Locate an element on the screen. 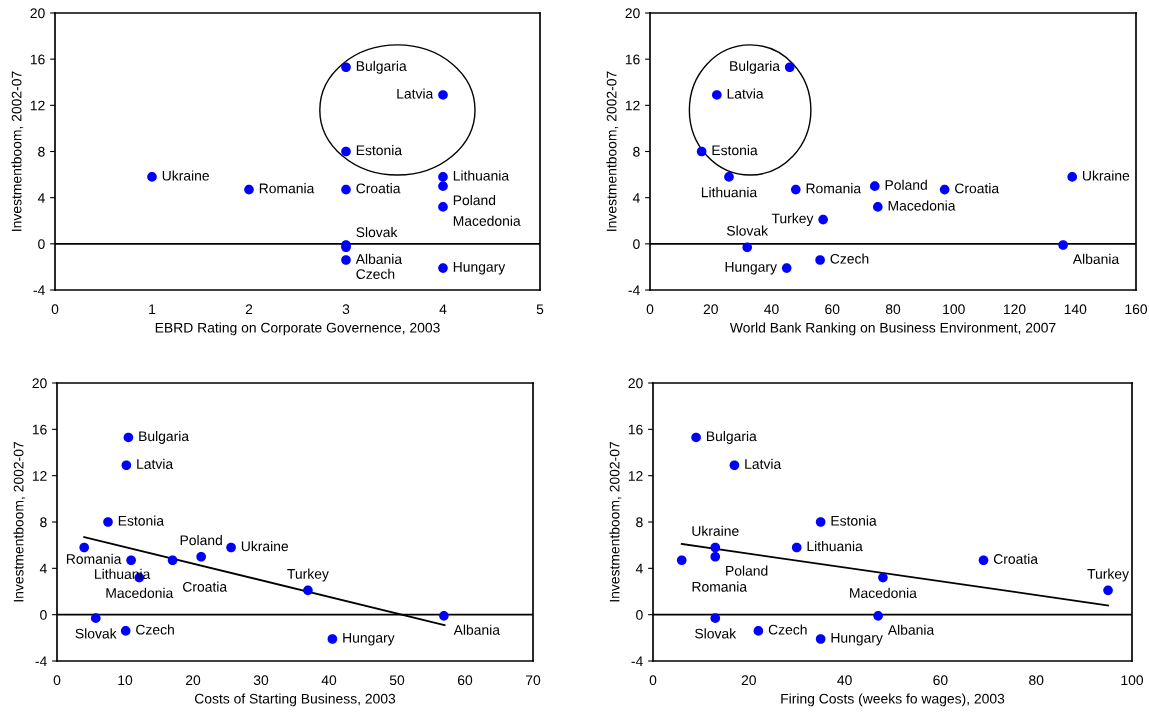 This screenshot has height=721, width=1149. x-tick-label: 0 is located at coordinates (55, 309).